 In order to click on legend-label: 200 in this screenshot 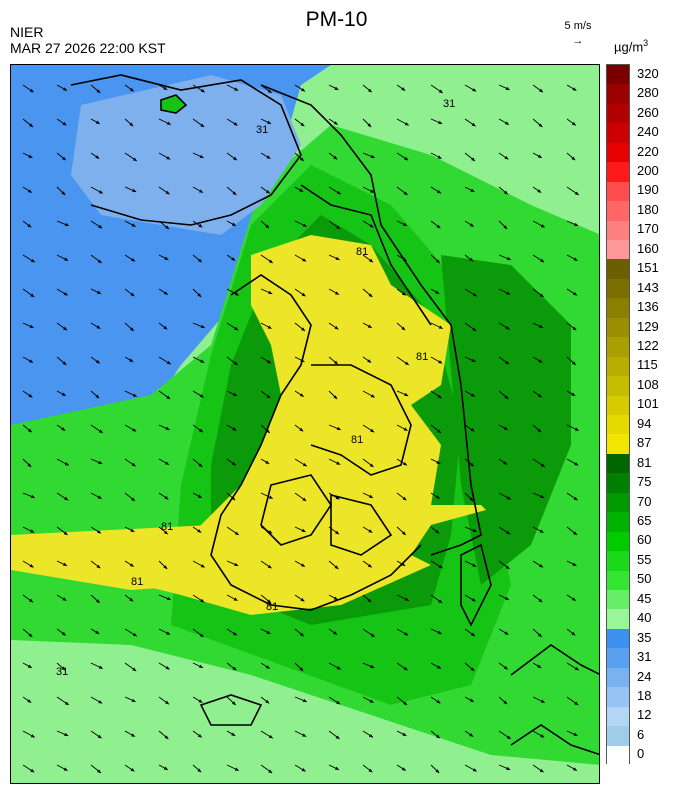, I will do `click(648, 170)`.